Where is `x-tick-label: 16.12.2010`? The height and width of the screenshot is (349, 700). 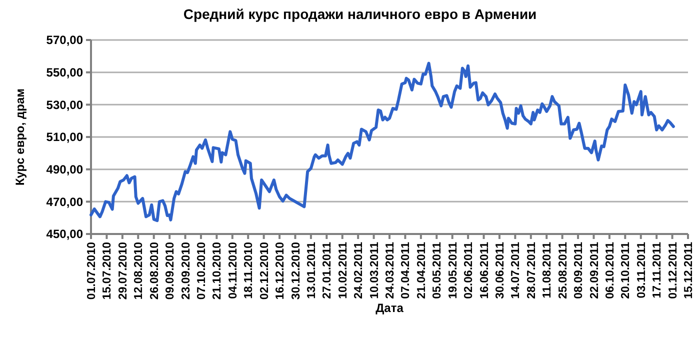 x-tick-label: 16.12.2010 is located at coordinates (280, 271).